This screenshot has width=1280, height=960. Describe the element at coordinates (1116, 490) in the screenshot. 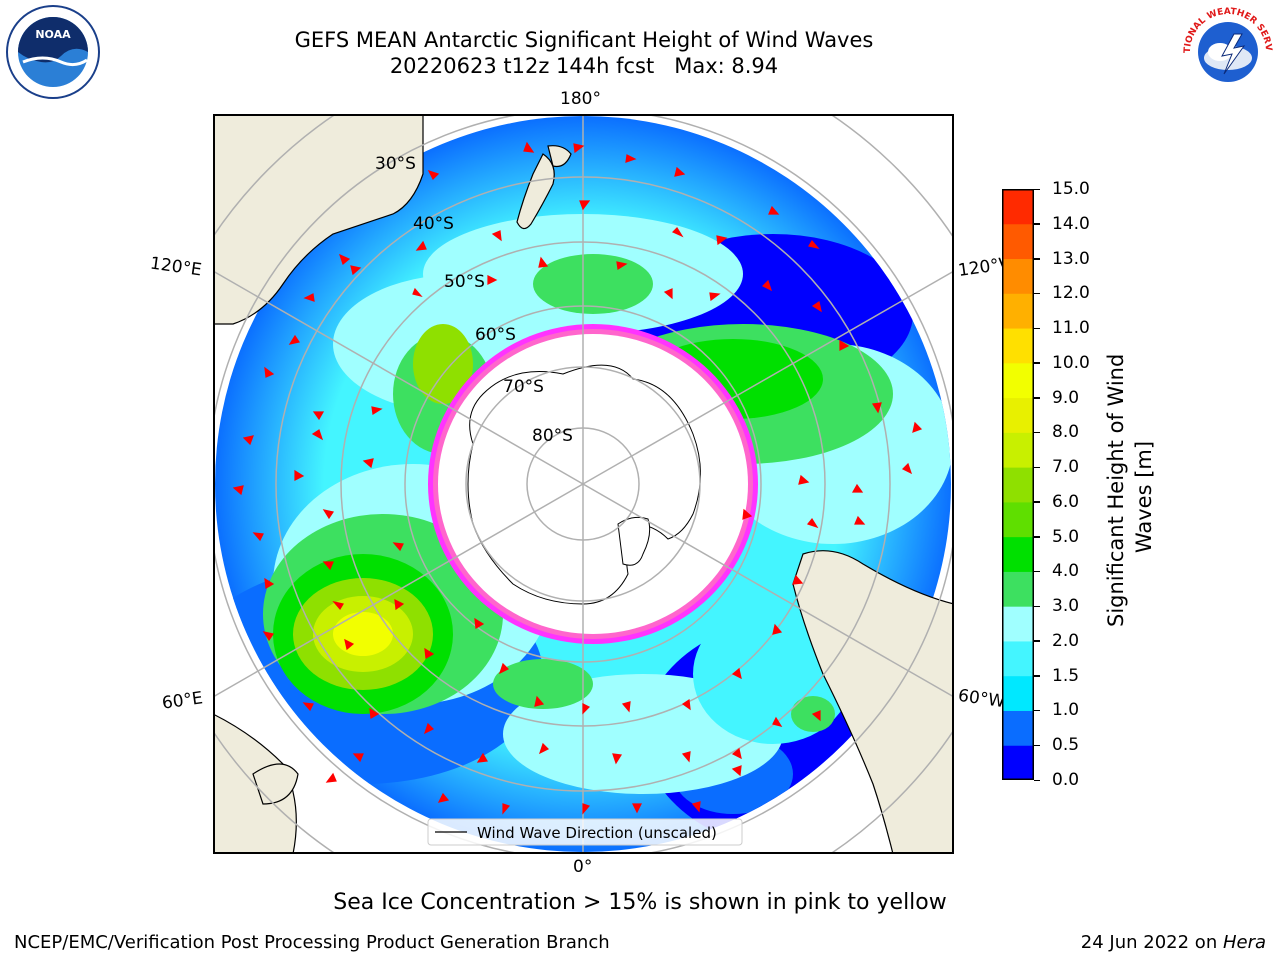

I see `colorbar-title-line1: Significant Height of Wind` at that location.